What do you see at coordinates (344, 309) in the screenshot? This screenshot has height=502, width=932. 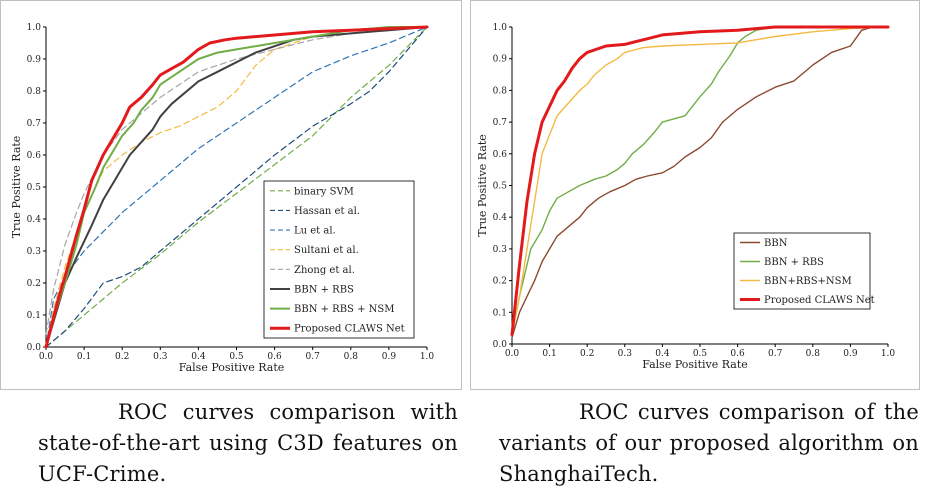 I see `legend-label: BBN + RBS + NSM` at bounding box center [344, 309].